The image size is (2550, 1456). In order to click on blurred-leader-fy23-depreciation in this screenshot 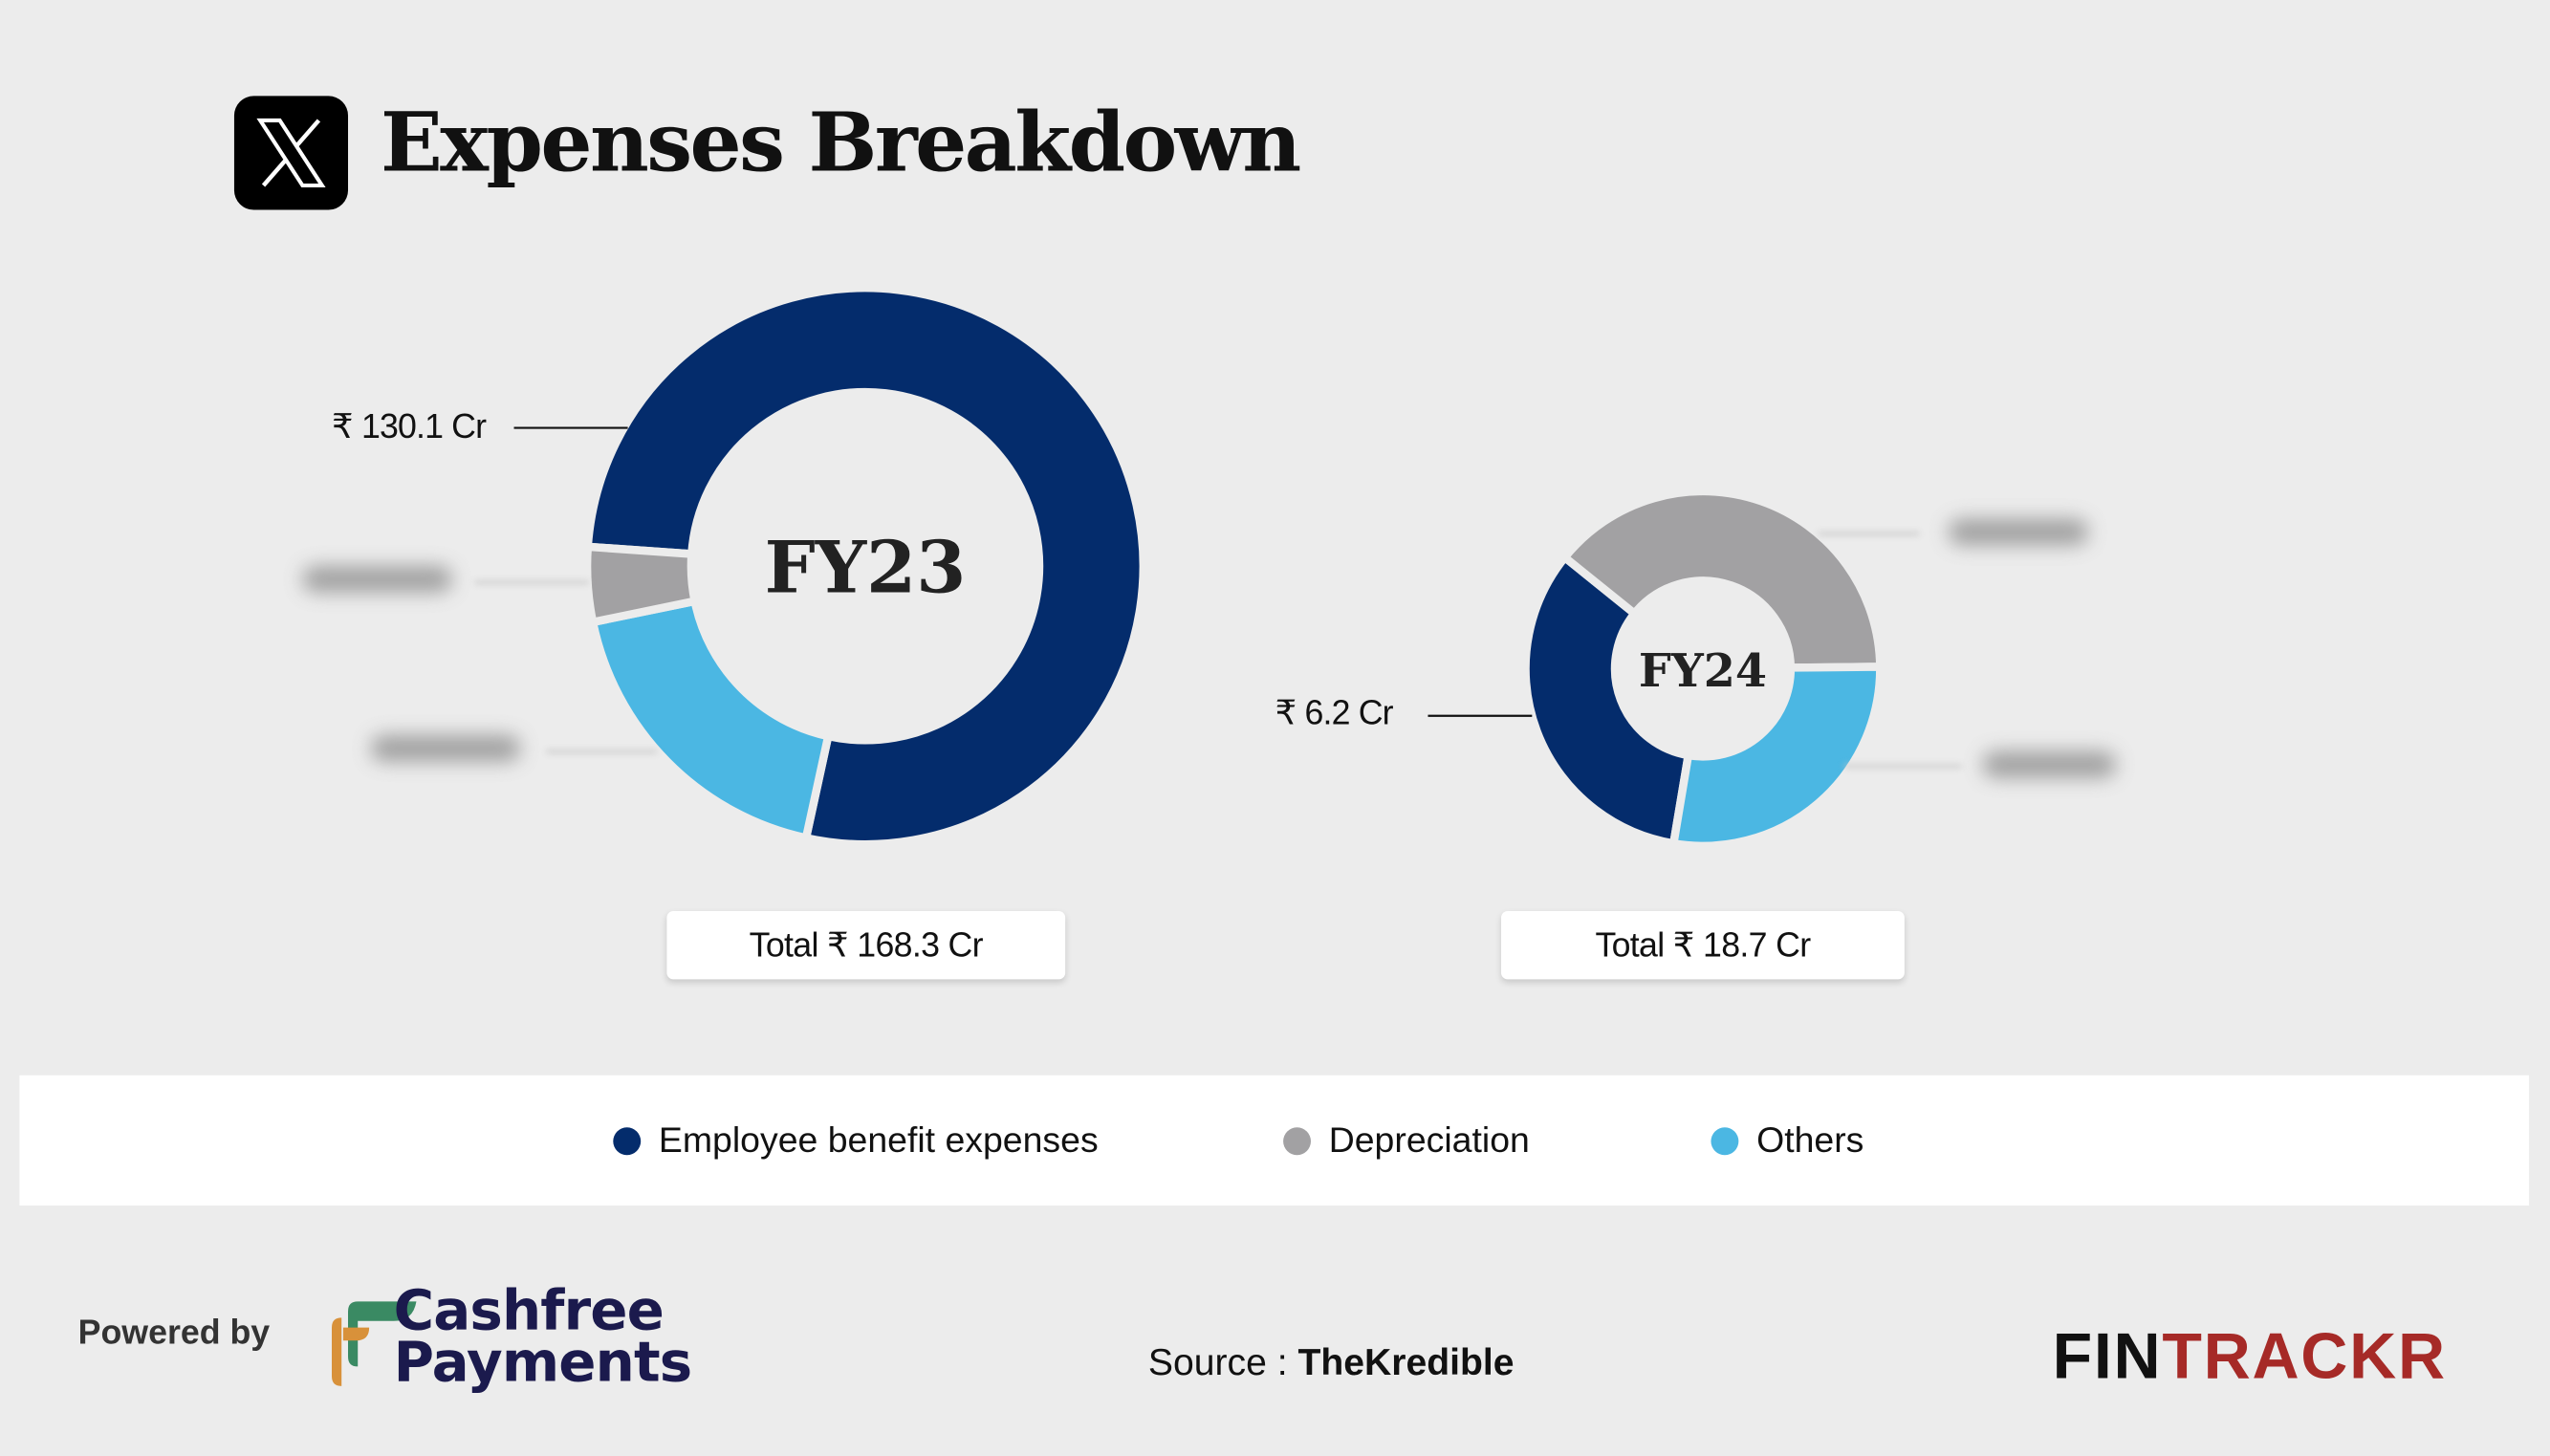, I will do `click(531, 582)`.